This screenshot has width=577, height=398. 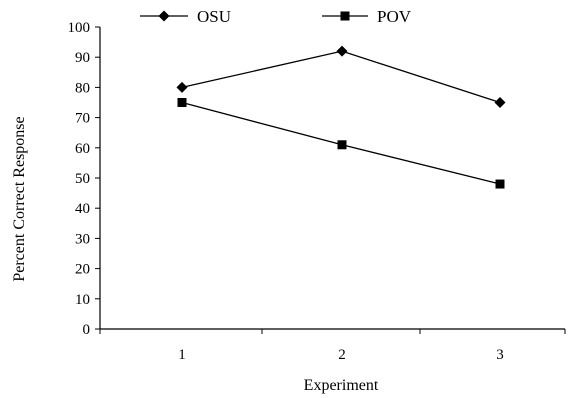 I want to click on y-tick-label: 0, so click(x=87, y=330).